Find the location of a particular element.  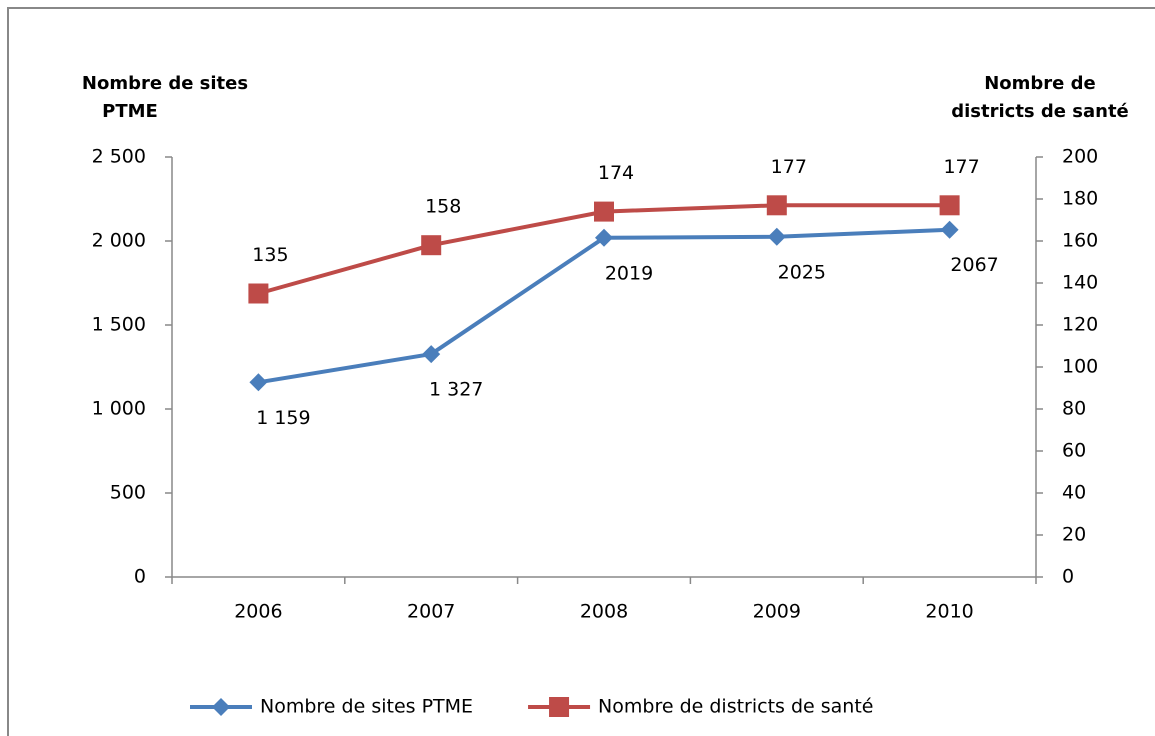

x-tick-label: 2006 is located at coordinates (258, 612).